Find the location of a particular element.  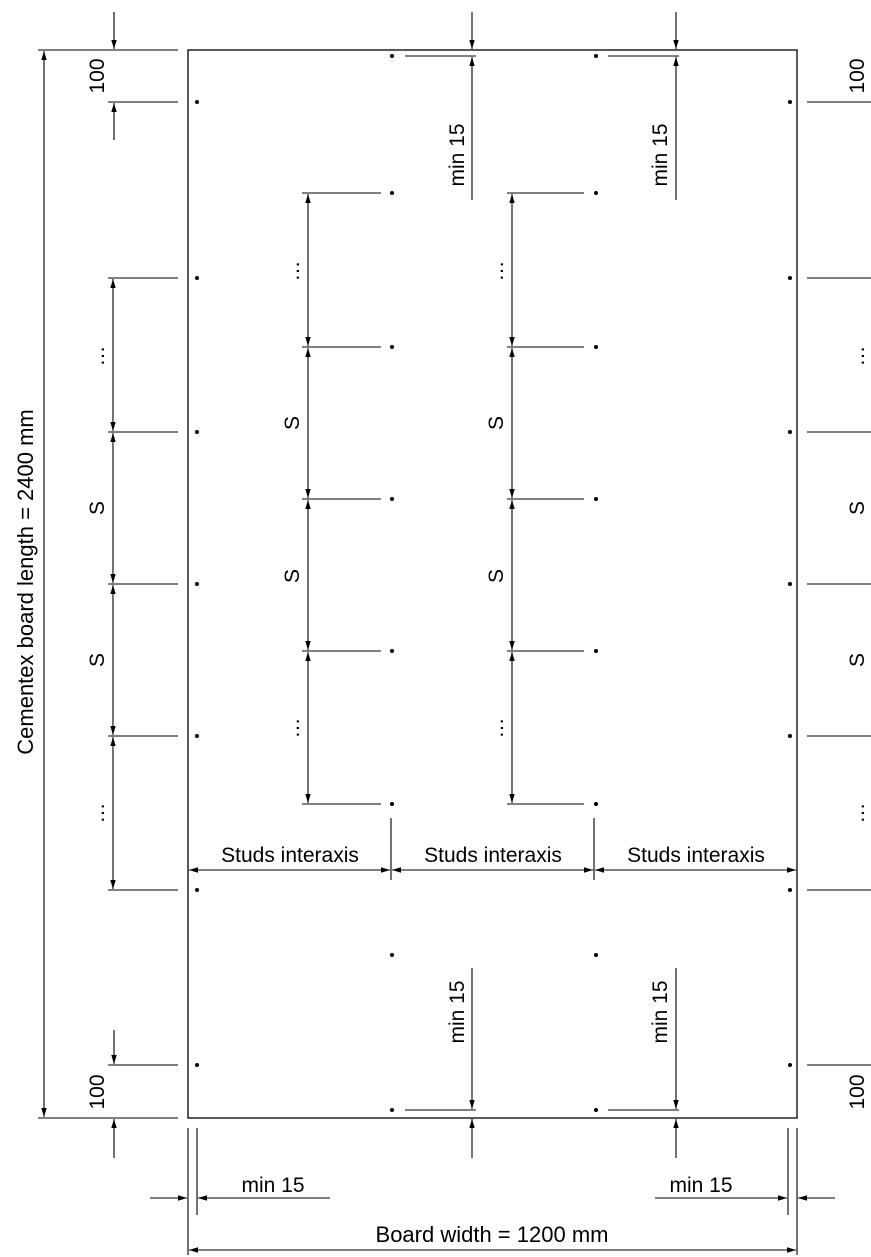

board-length-label: Cementex board length = 2400 mm is located at coordinates (25, 581).